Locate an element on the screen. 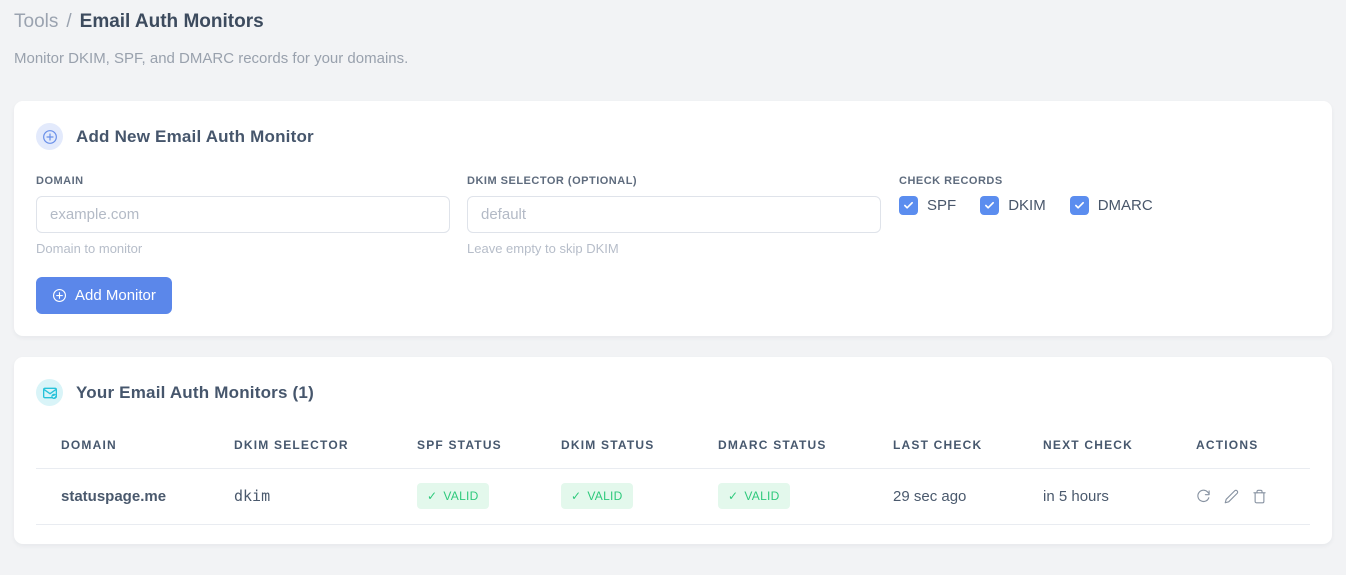  monitors-card-title: Your Email Auth Monitors (1) is located at coordinates (195, 392).